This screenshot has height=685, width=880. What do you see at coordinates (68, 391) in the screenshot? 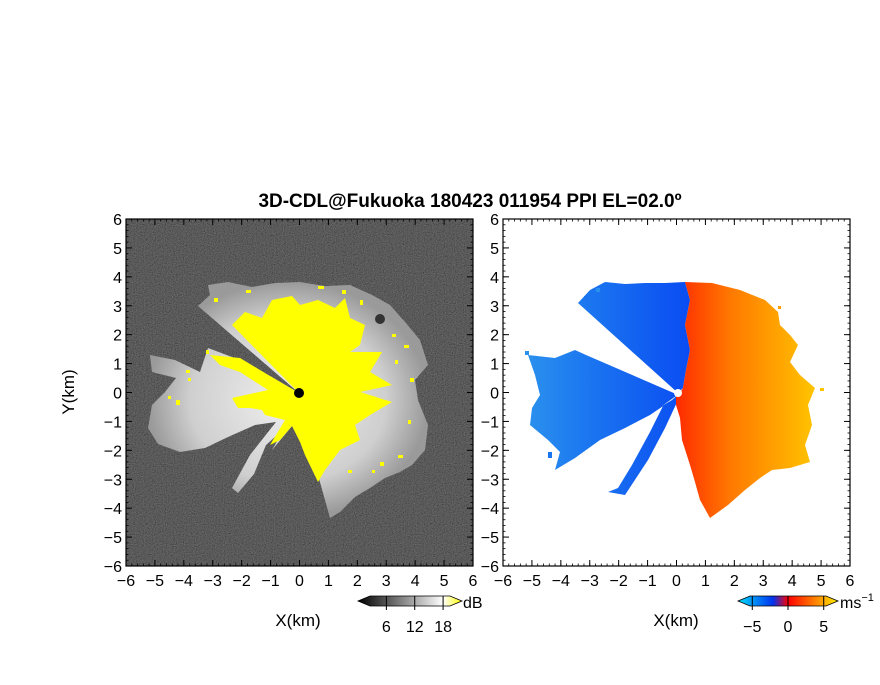
I see `left-ylabel: Y(km)` at bounding box center [68, 391].